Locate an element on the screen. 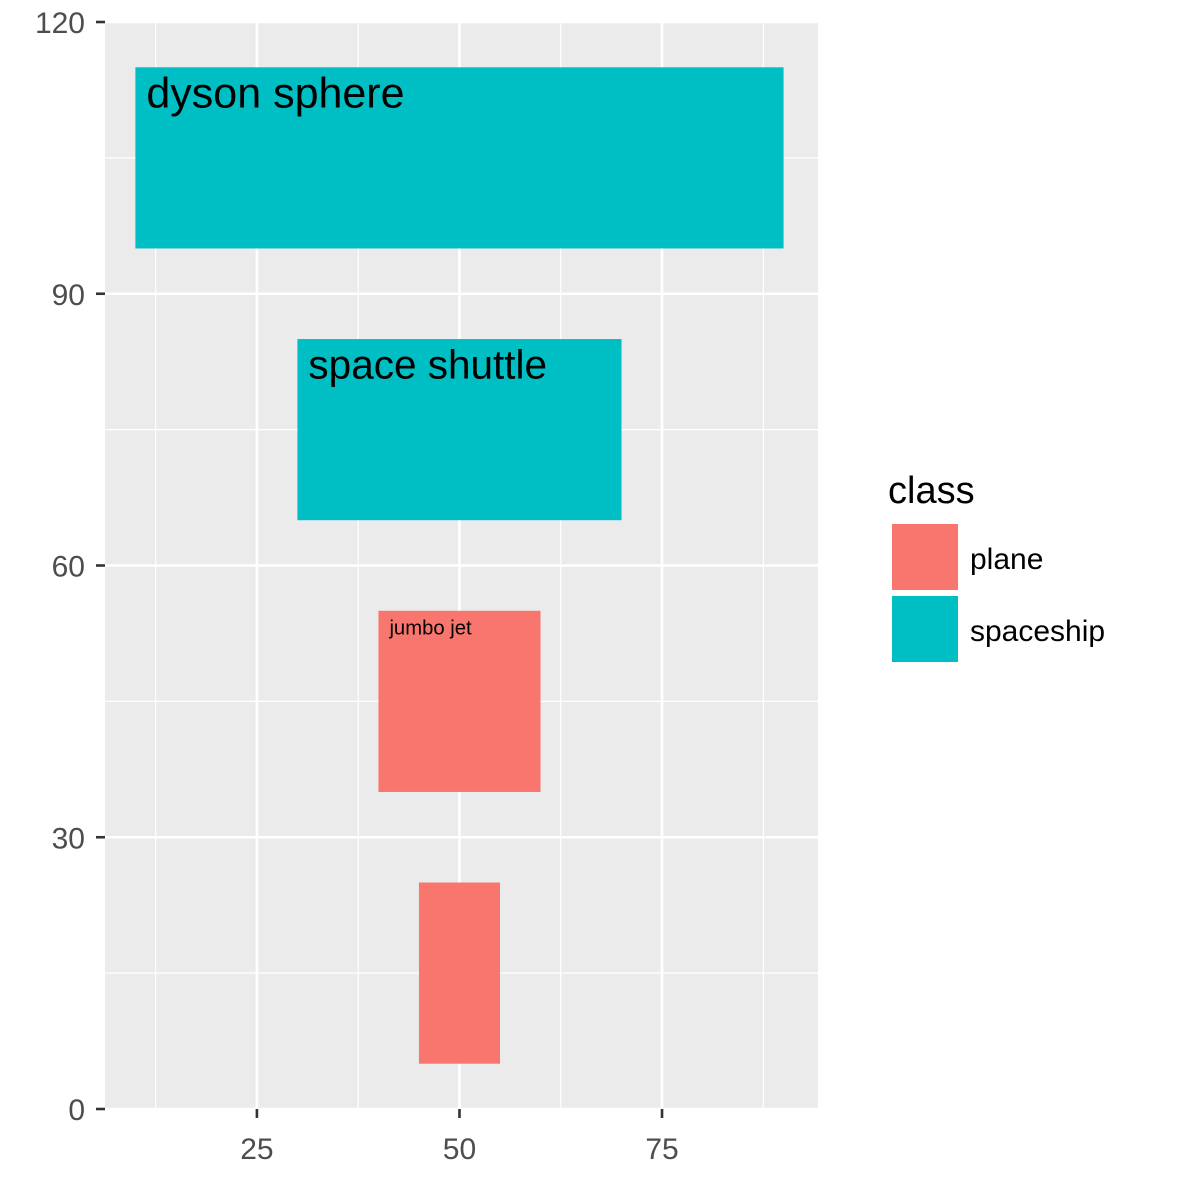 This screenshot has height=1182, width=1182. legend: class plane spaceship is located at coordinates (996, 566).